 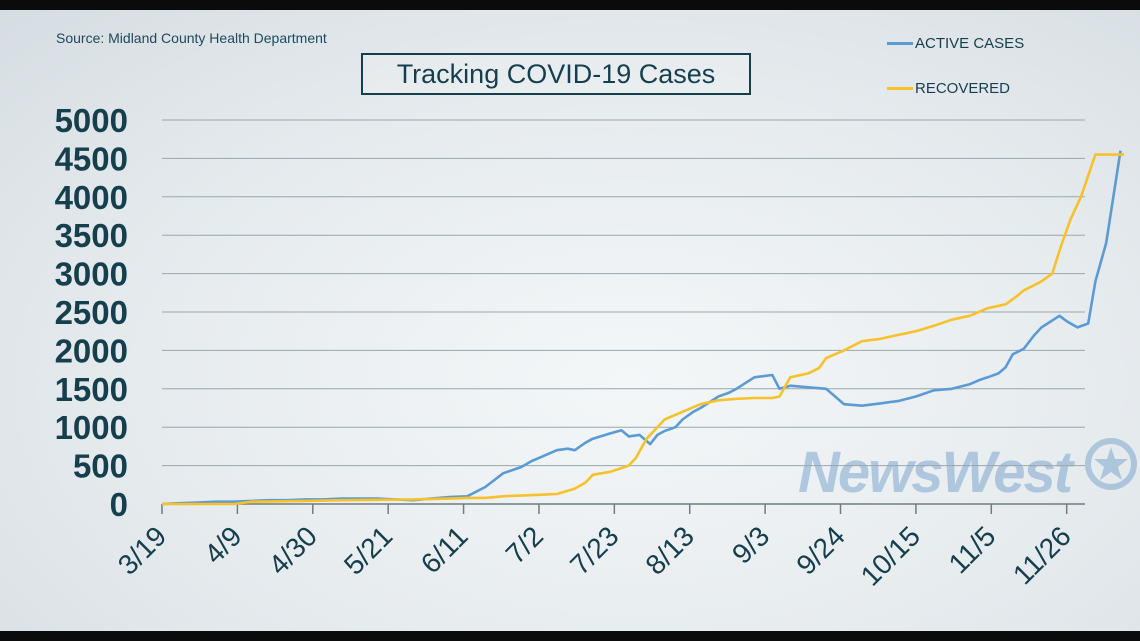 I want to click on x-tick-label: 7/23, so click(x=594, y=550).